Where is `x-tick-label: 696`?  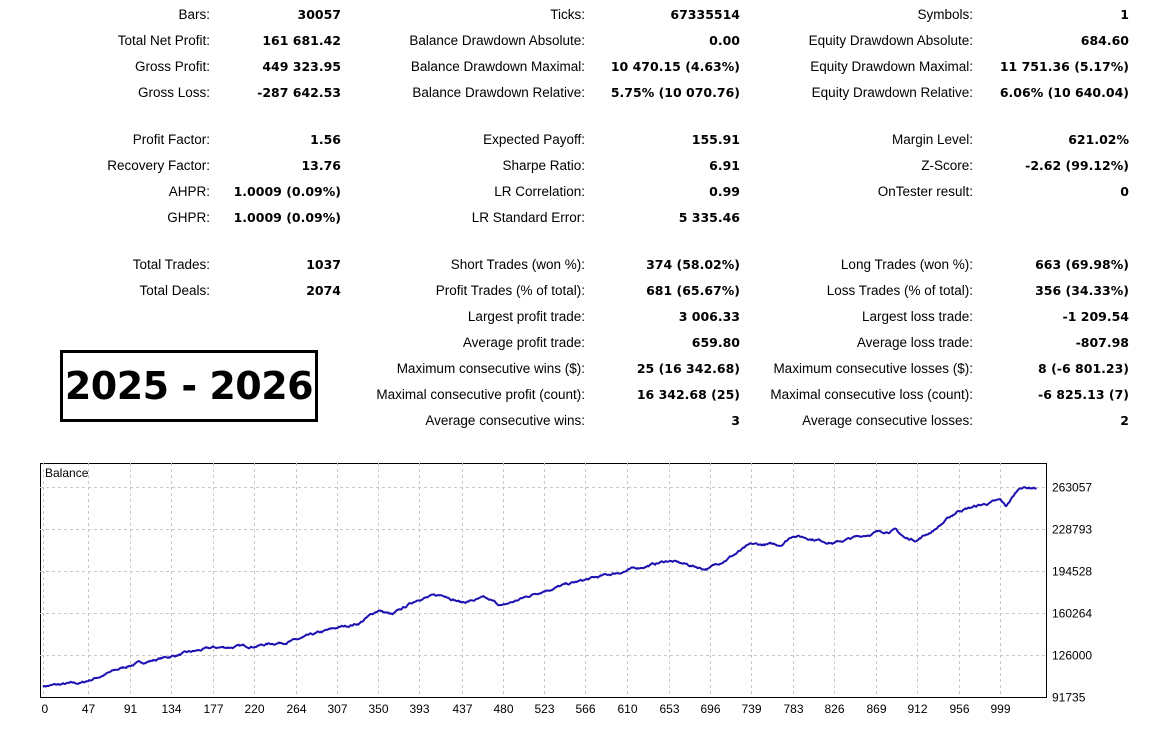
x-tick-label: 696 is located at coordinates (710, 709).